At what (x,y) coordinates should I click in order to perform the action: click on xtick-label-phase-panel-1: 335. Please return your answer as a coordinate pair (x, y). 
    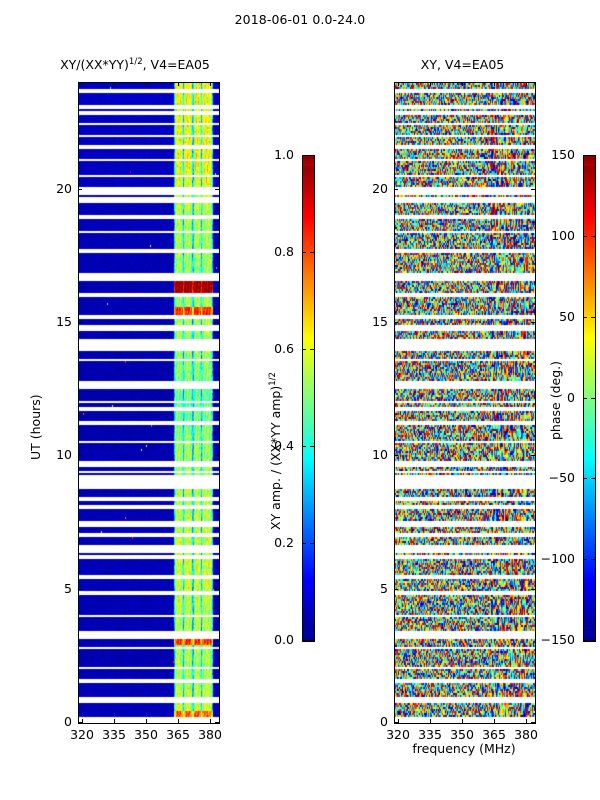
    Looking at the image, I should click on (430, 734).